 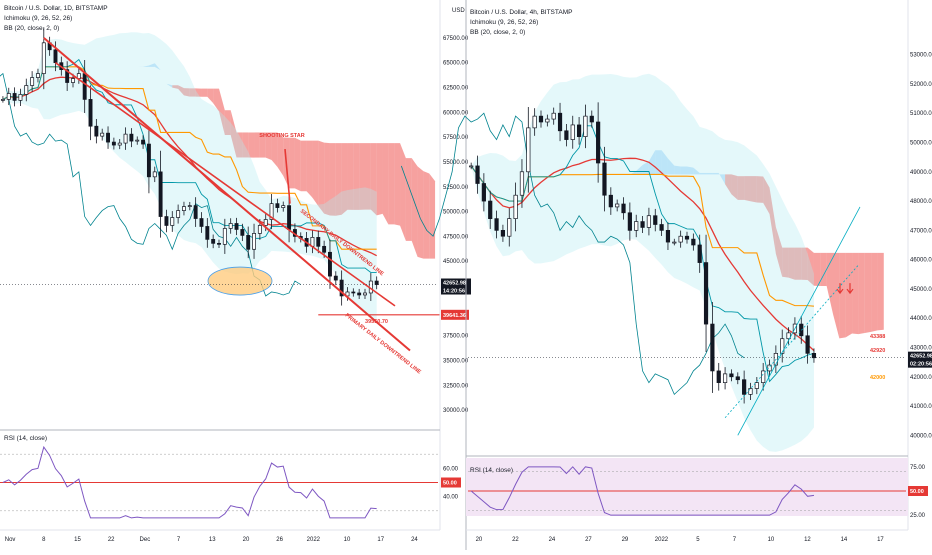 I want to click on price-tick-label: 47500.00, so click(x=456, y=237).